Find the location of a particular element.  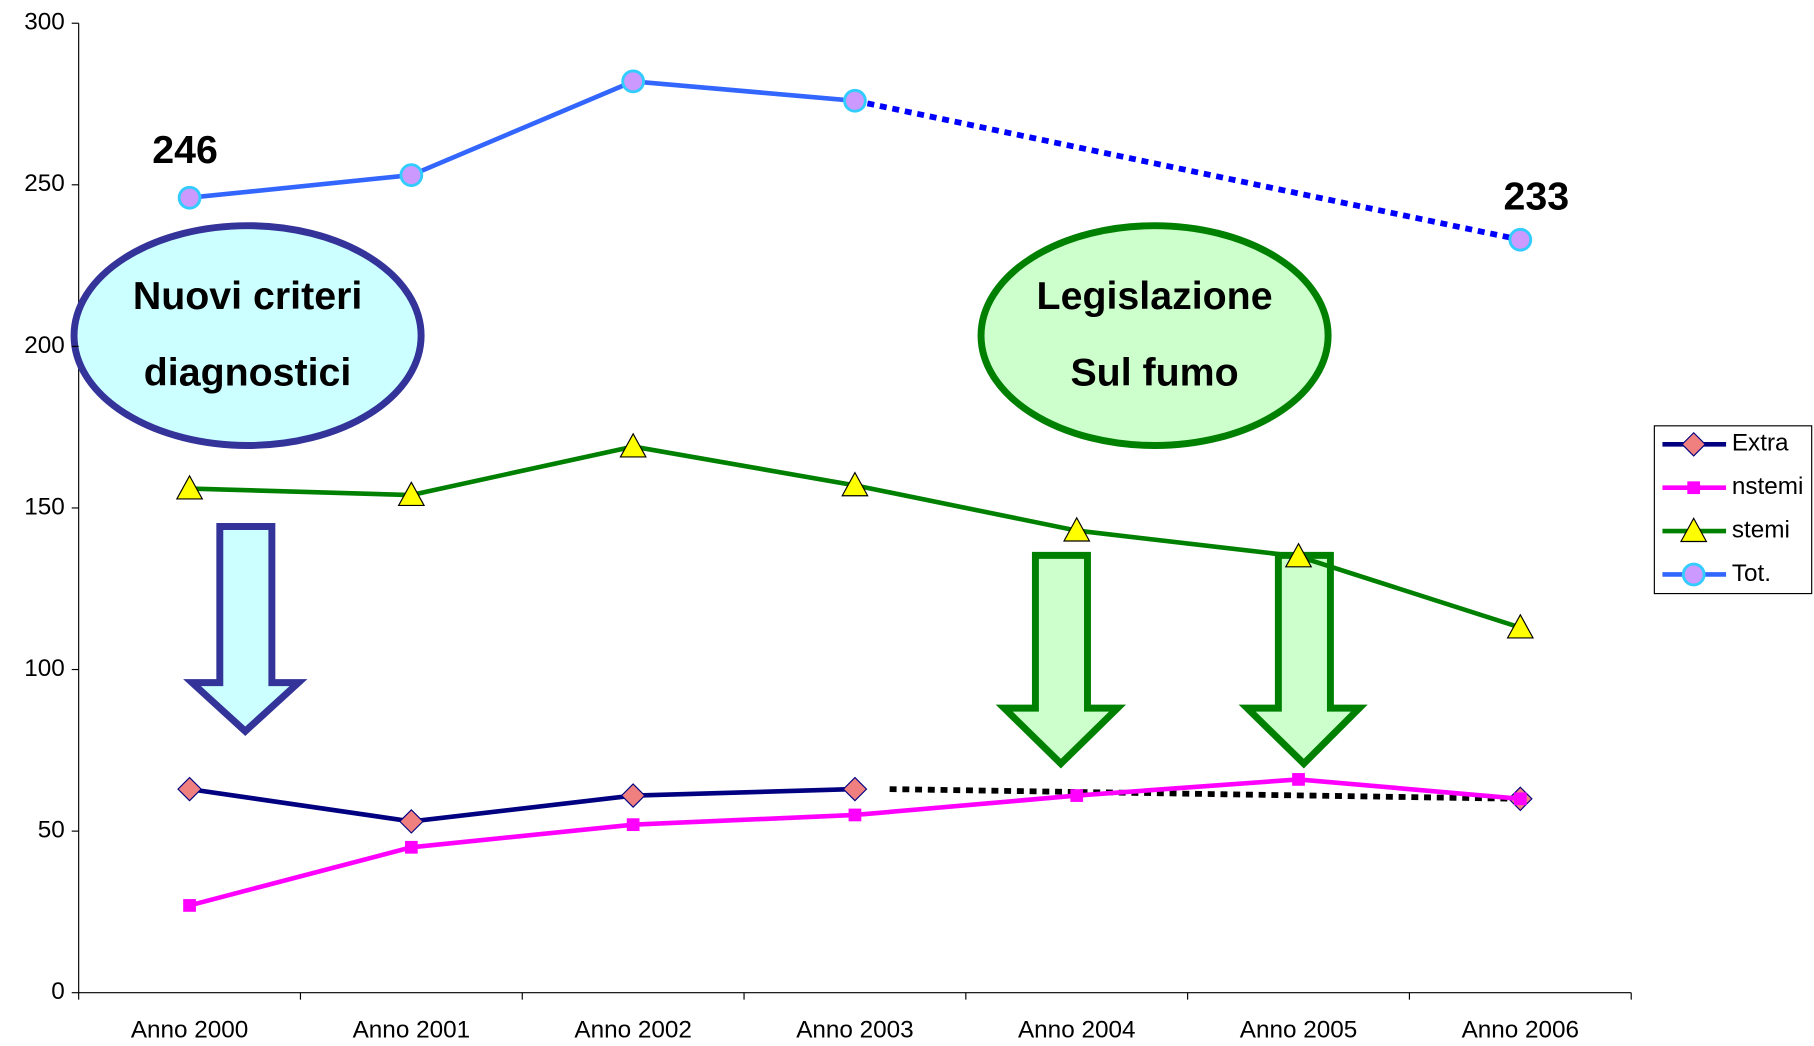

legend-box is located at coordinates (1733, 510).